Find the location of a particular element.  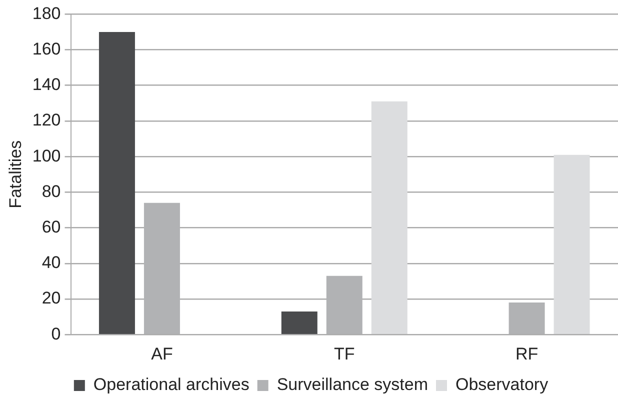

legend-label: Operational archives is located at coordinates (171, 384).